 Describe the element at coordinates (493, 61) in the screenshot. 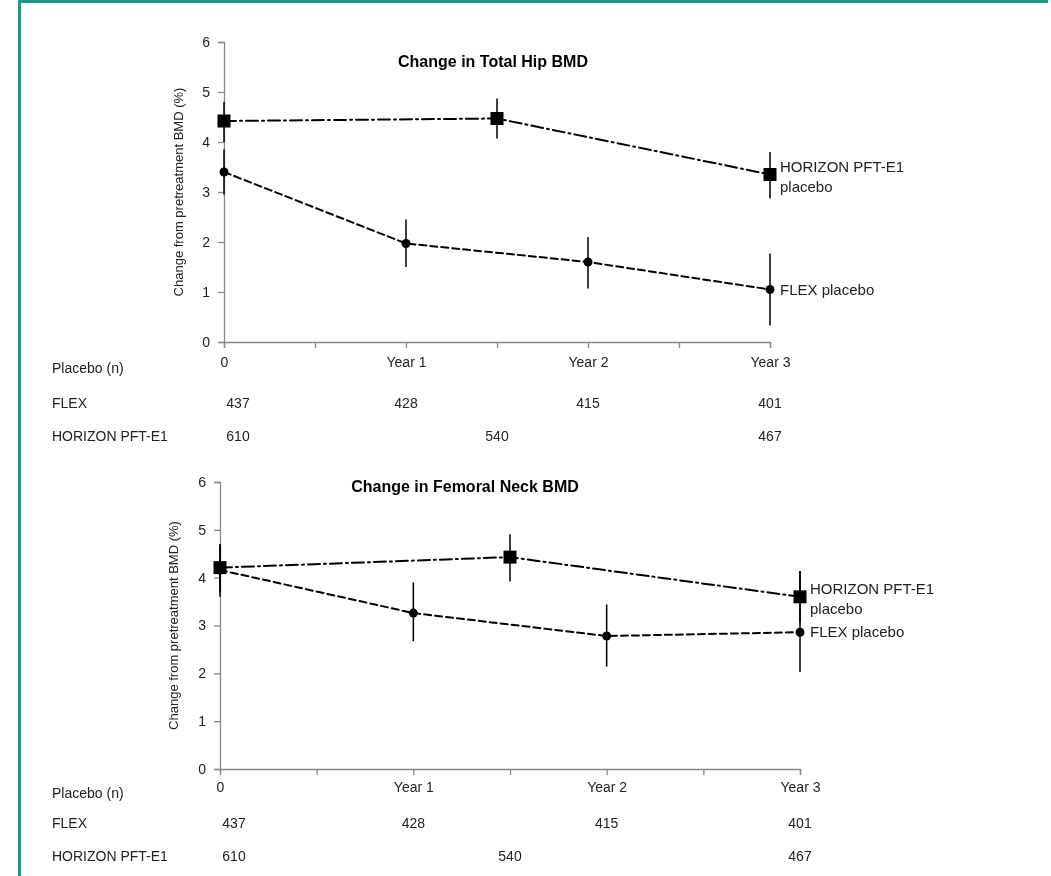

I see `text: Change in Total Hip BMD` at that location.